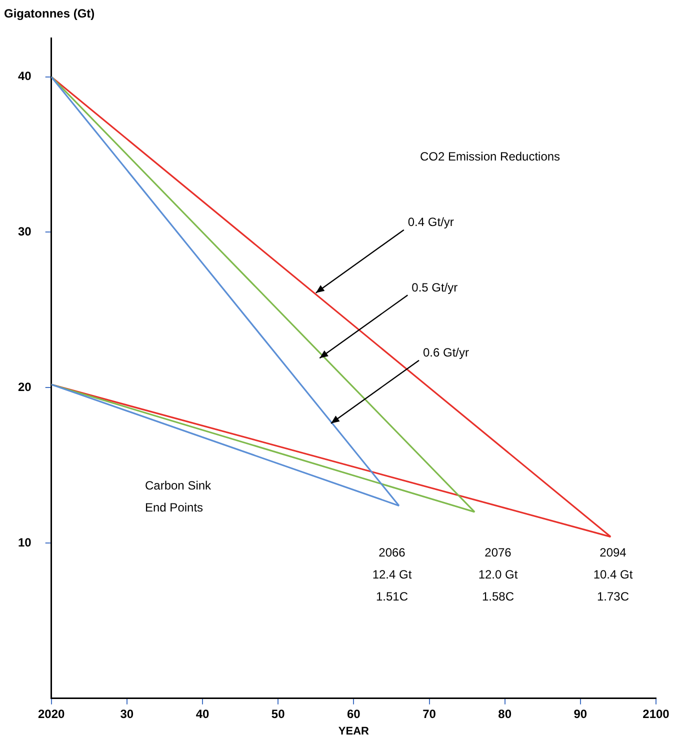 The width and height of the screenshot is (678, 746). What do you see at coordinates (392, 574) in the screenshot?
I see `annotation: 2066 12.4 Gt 1.51C` at bounding box center [392, 574].